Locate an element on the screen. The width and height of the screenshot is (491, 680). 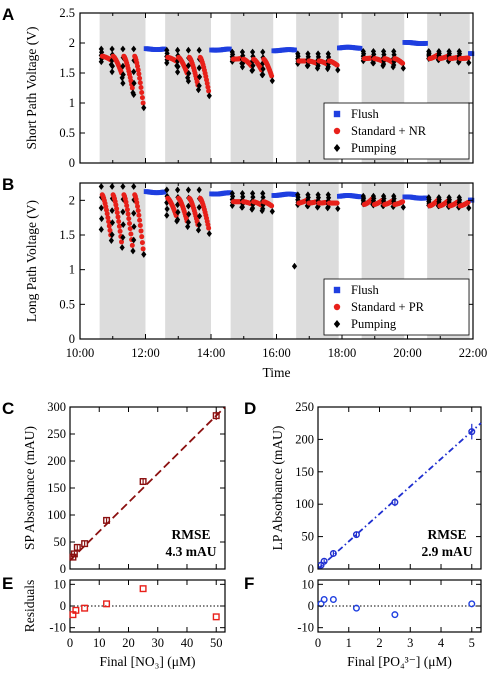
legend-box is located at coordinates (396, 307).